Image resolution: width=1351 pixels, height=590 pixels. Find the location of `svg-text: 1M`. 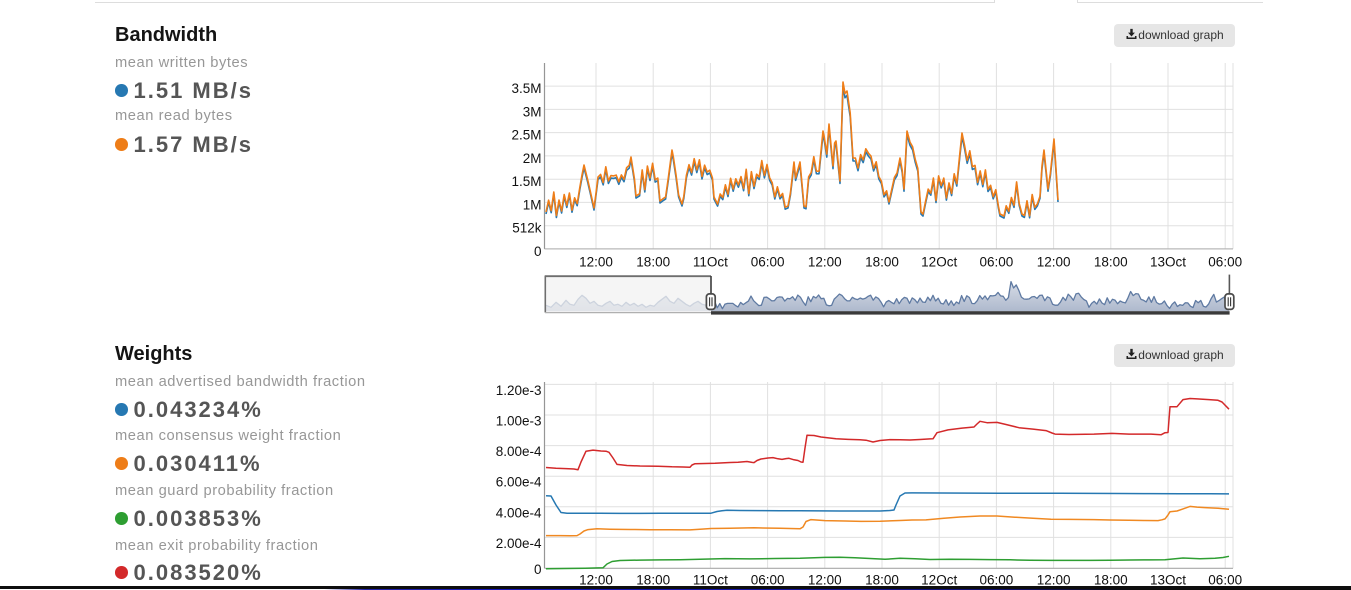

svg-text: 1M is located at coordinates (532, 204).